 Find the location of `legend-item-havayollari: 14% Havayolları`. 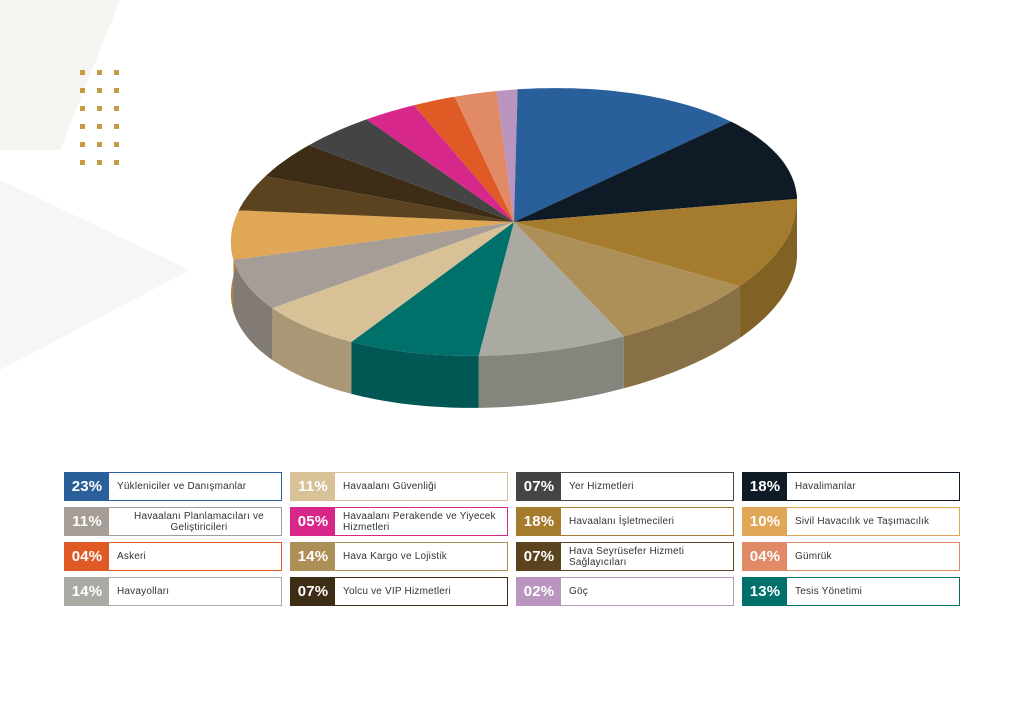

legend-item-havayollari: 14% Havayolları is located at coordinates (173, 591).